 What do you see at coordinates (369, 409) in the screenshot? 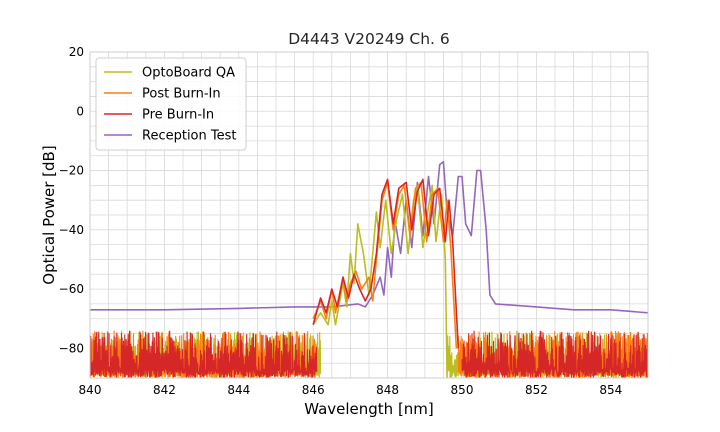
I see `x-axis-label: Wavelength [nm]` at bounding box center [369, 409].